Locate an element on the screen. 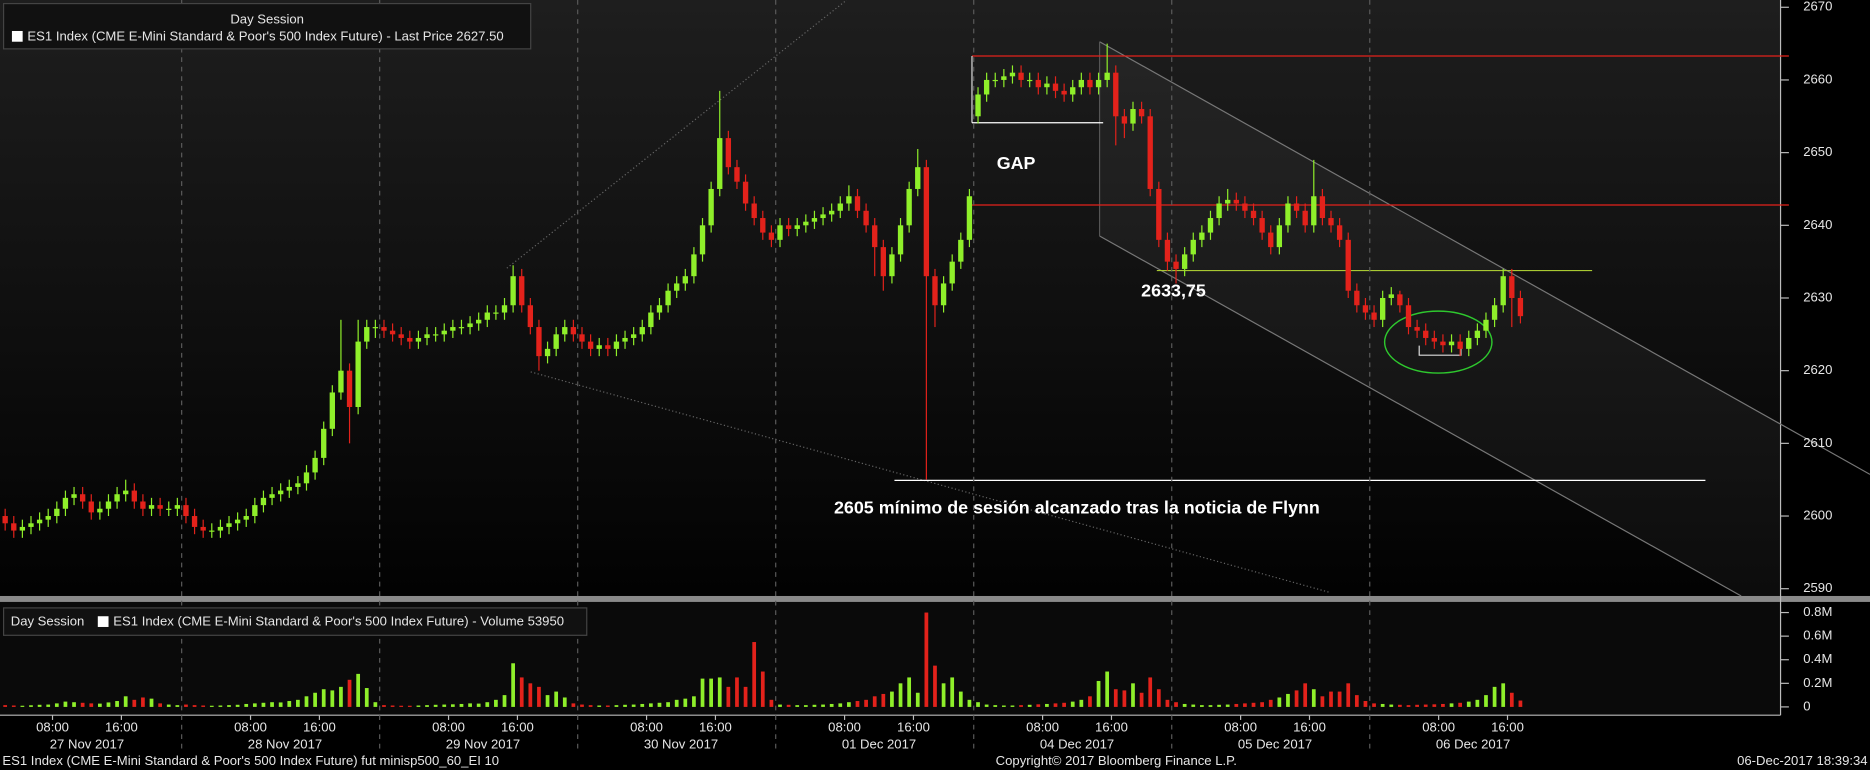  y-tick-label: 2610 is located at coordinates (1817, 442).